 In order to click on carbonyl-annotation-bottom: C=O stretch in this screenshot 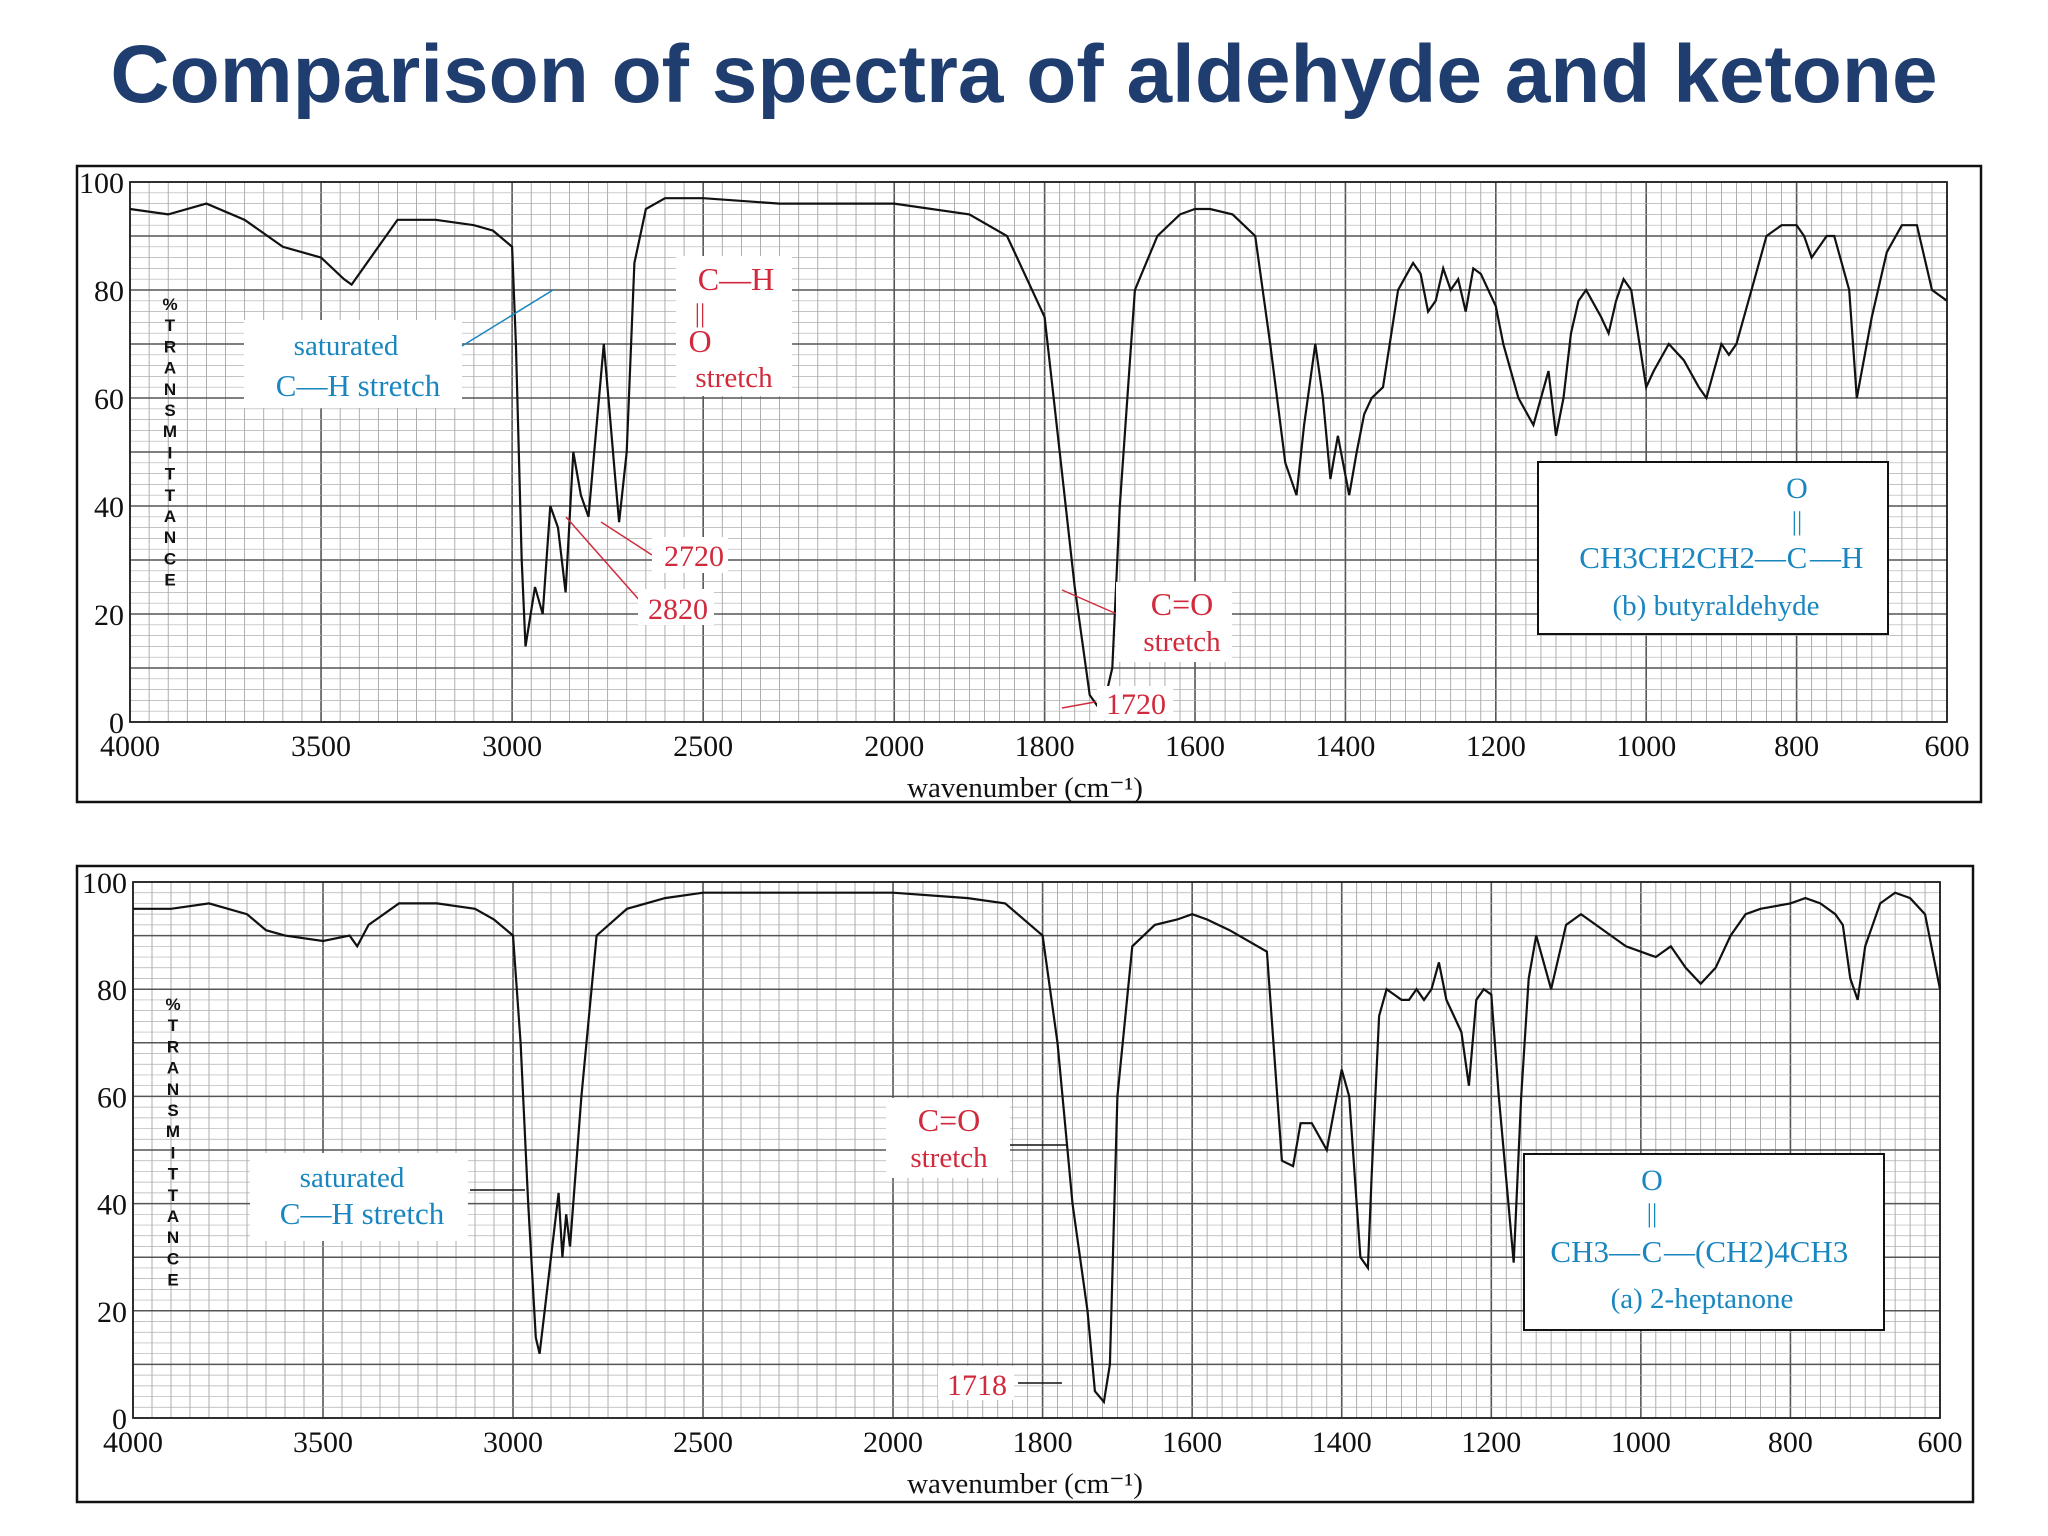, I will do `click(976, 1138)`.